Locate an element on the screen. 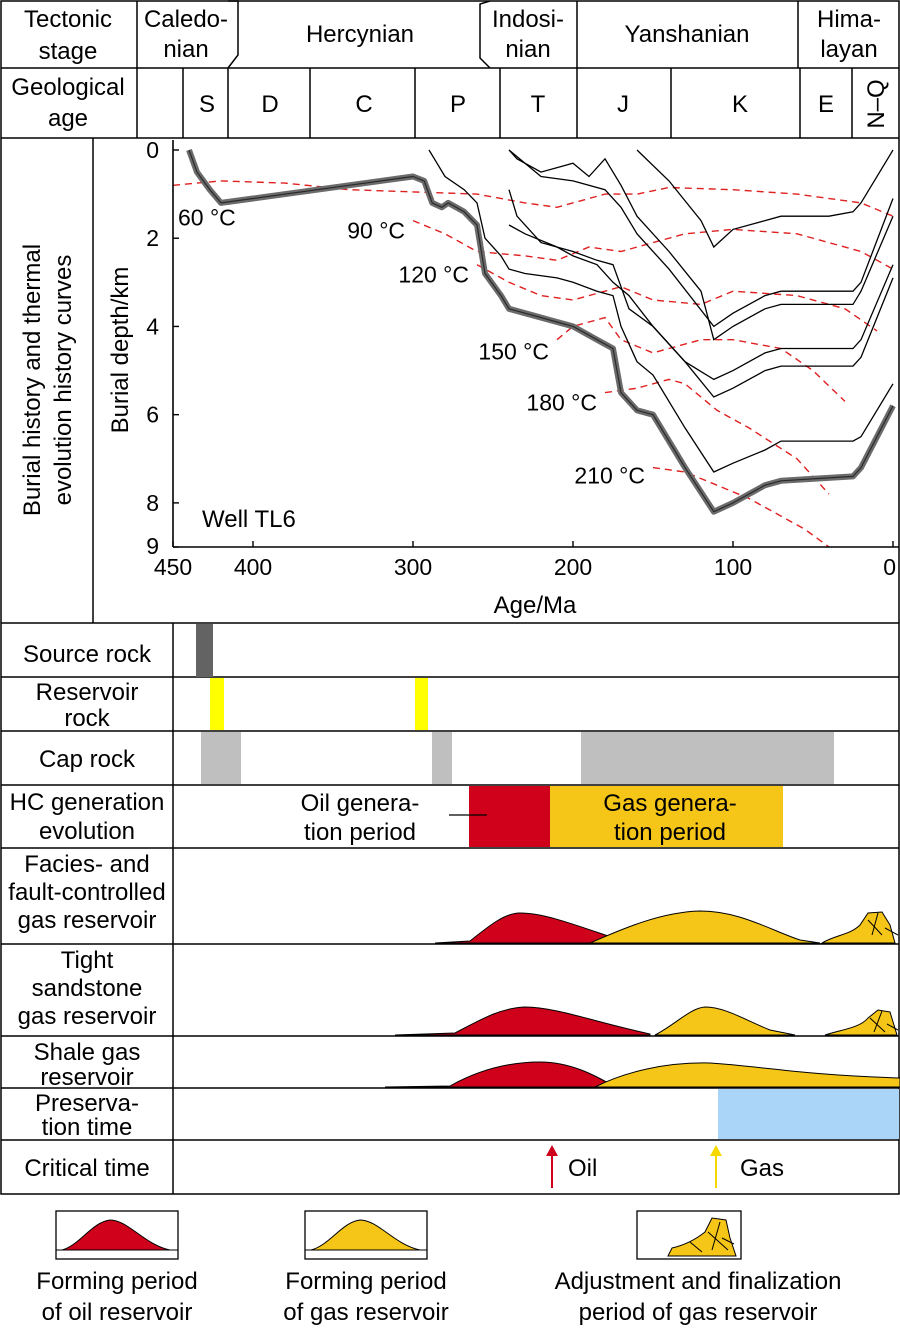  y-tick-label: 9 is located at coordinates (152, 546).